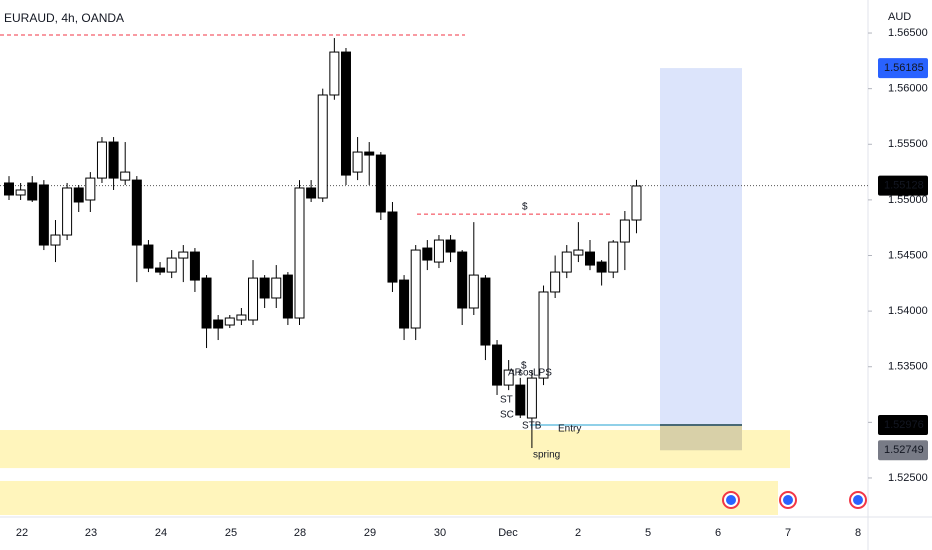  What do you see at coordinates (701, 438) in the screenshot?
I see `stop-box` at bounding box center [701, 438].